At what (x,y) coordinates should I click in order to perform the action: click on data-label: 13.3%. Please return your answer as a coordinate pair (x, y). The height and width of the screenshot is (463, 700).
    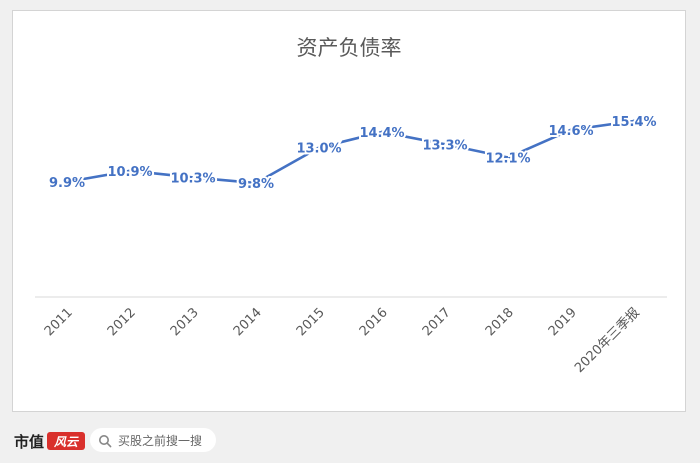
    Looking at the image, I should click on (444, 145).